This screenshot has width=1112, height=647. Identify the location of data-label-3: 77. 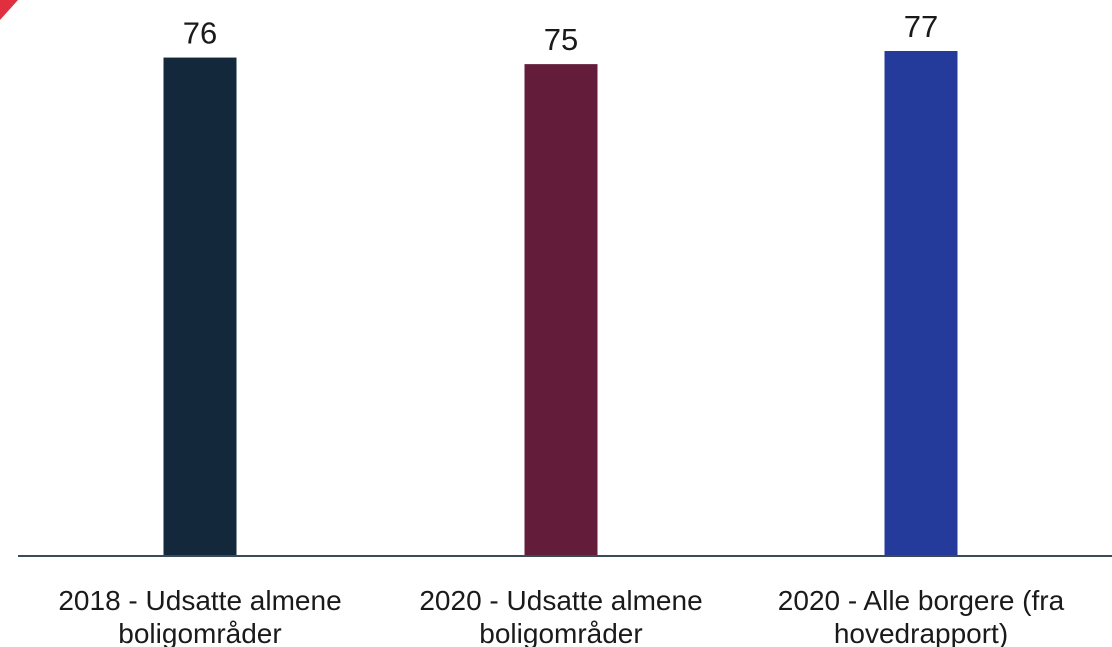
(921, 26).